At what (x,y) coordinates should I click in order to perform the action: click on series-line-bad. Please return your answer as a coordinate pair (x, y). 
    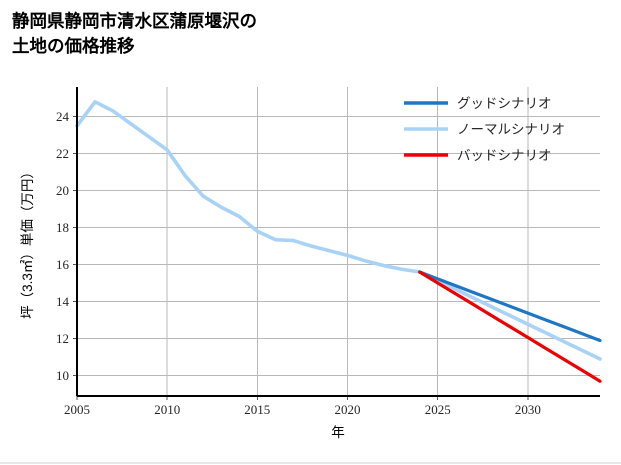
    Looking at the image, I should click on (510, 326).